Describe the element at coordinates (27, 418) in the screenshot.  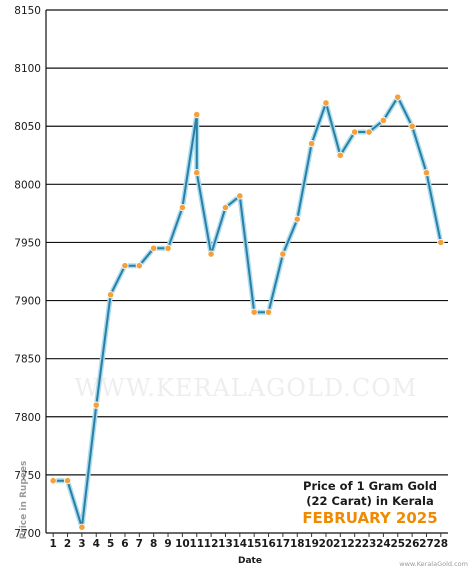
I see `y-tick-label-7800: 7800` at that location.